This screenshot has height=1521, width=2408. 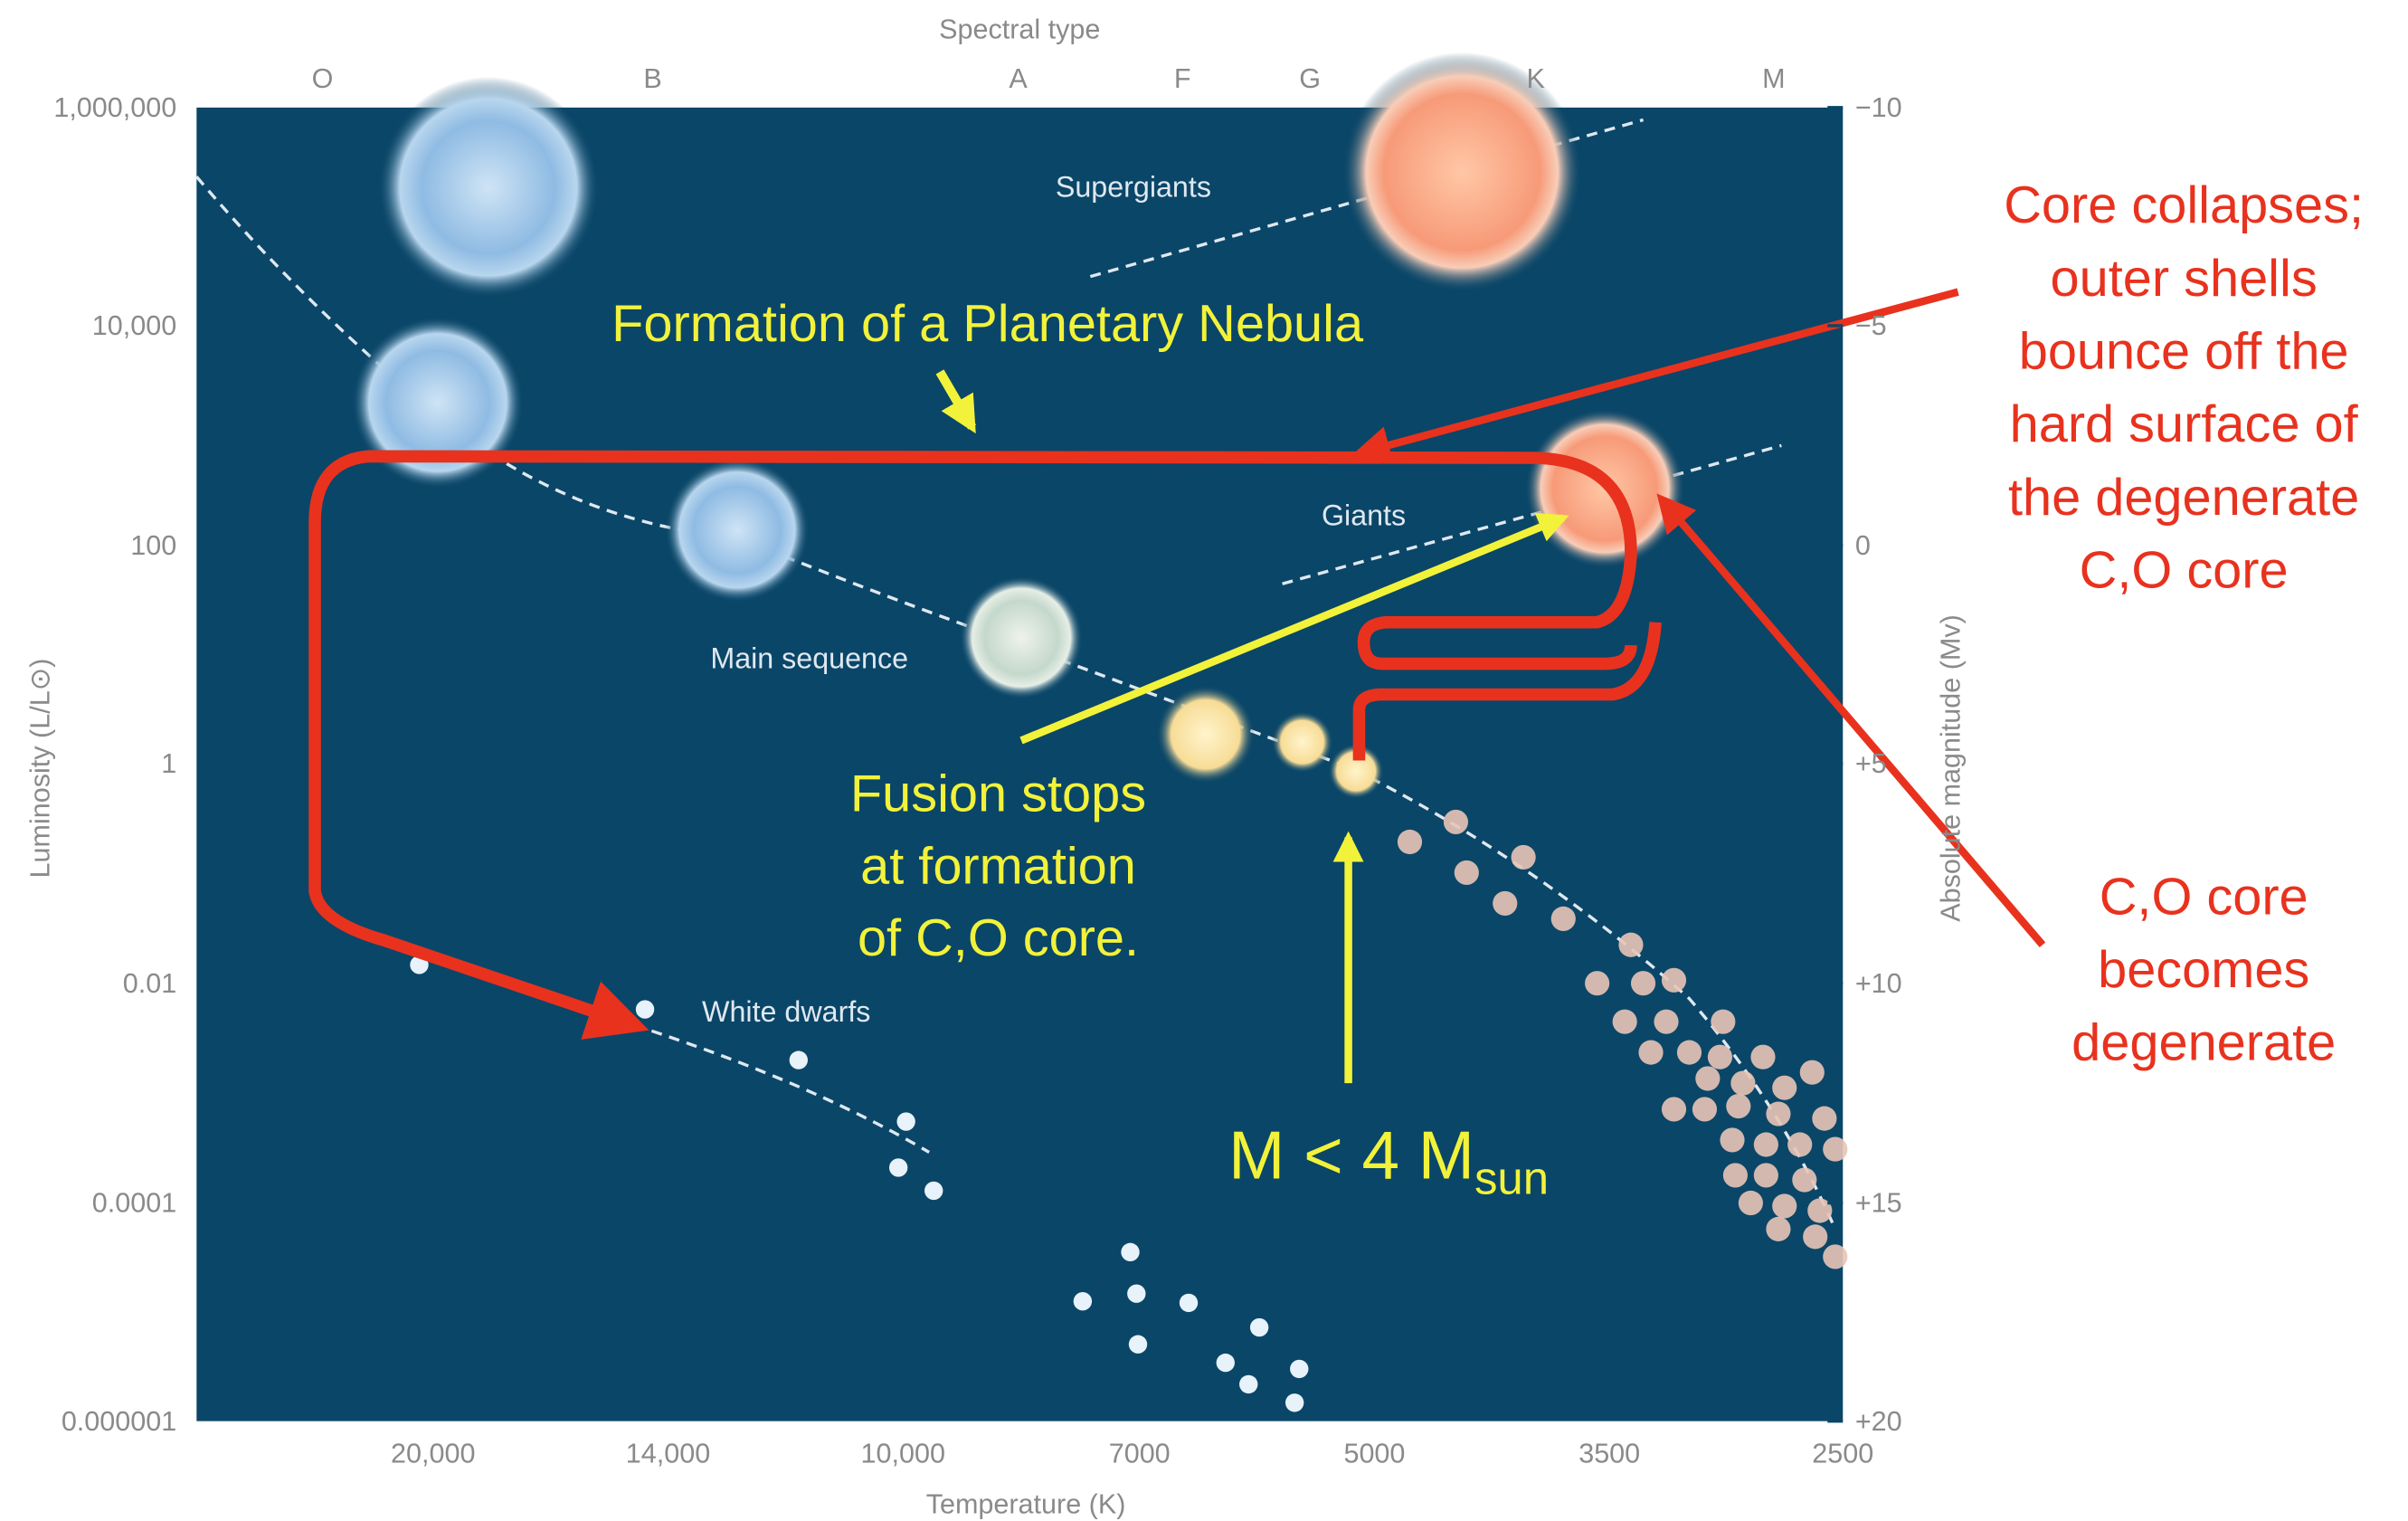 I want to click on mass-text: M < 4 M, so click(x=1351, y=1155).